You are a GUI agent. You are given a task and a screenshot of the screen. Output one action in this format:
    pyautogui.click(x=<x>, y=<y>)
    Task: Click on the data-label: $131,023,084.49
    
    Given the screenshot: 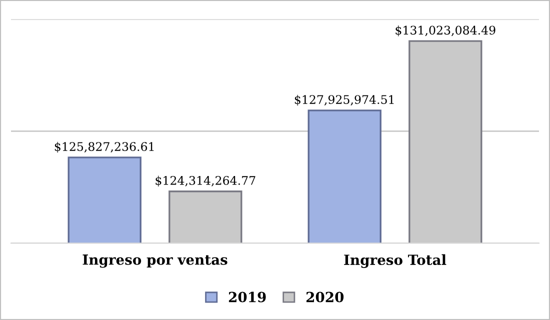 What is the action you would take?
    pyautogui.click(x=446, y=30)
    